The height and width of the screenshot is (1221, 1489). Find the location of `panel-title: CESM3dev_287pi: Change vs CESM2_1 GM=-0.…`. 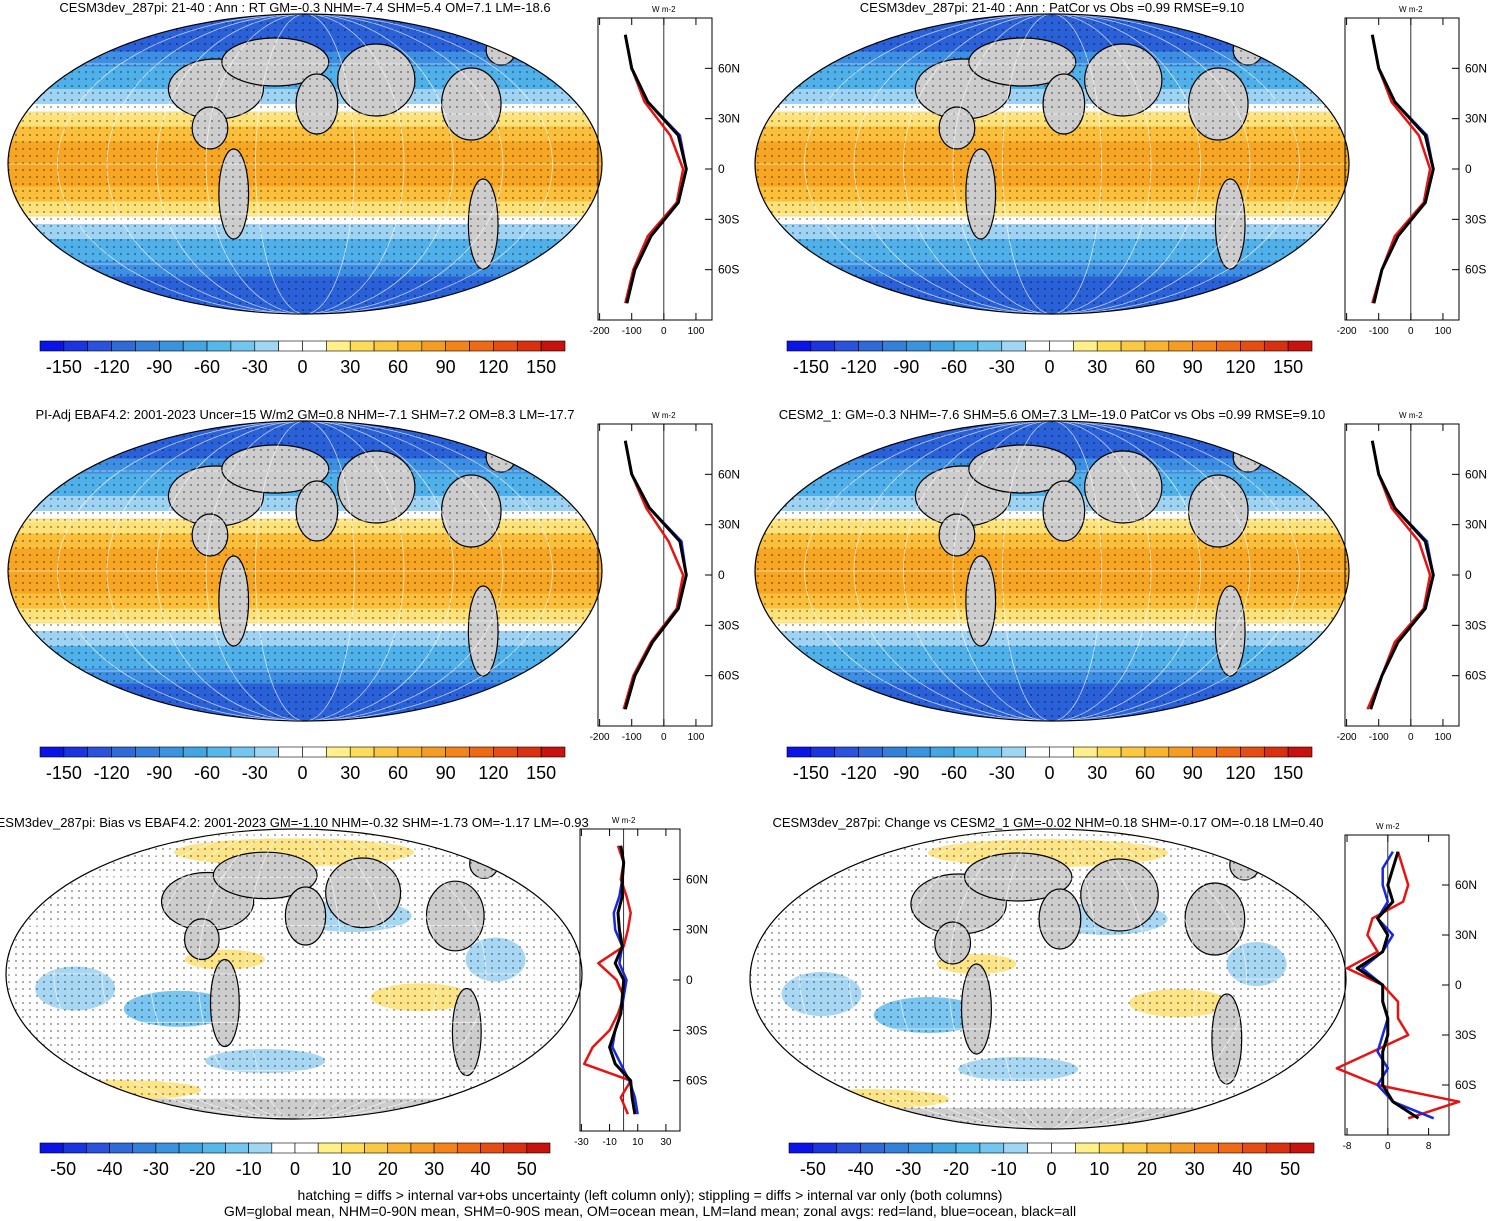

panel-title: CESM3dev_287pi: Change vs CESM2_1 GM=-0.… is located at coordinates (1048, 822).